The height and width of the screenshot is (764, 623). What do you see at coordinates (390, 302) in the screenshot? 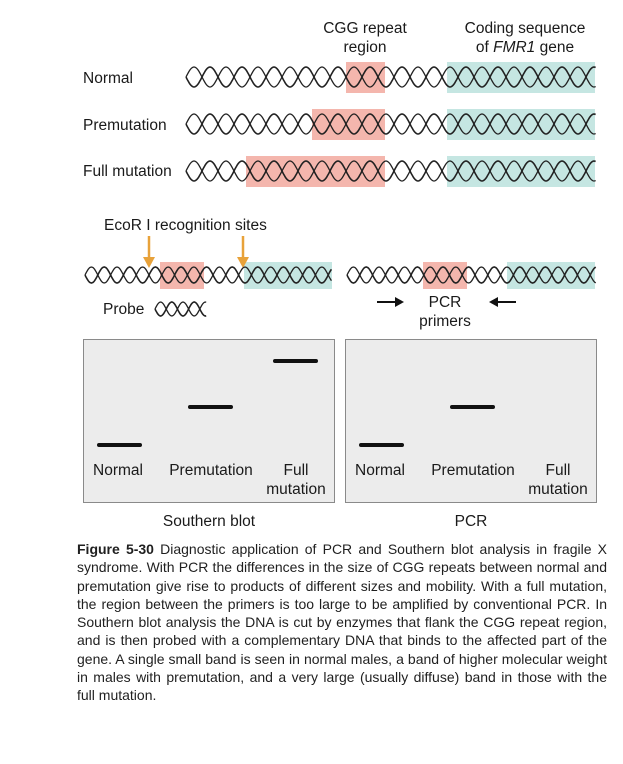
I see `primer-arrow-right-icon` at bounding box center [390, 302].